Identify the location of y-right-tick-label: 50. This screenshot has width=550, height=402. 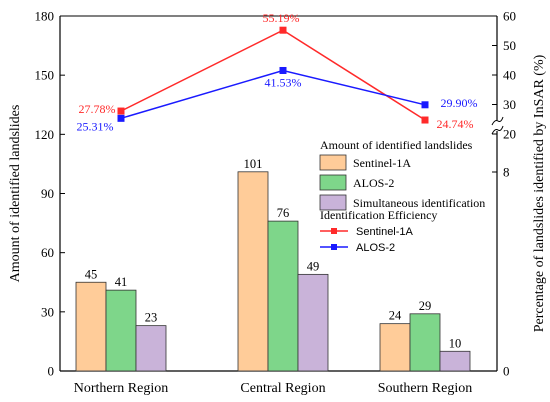
(509, 45).